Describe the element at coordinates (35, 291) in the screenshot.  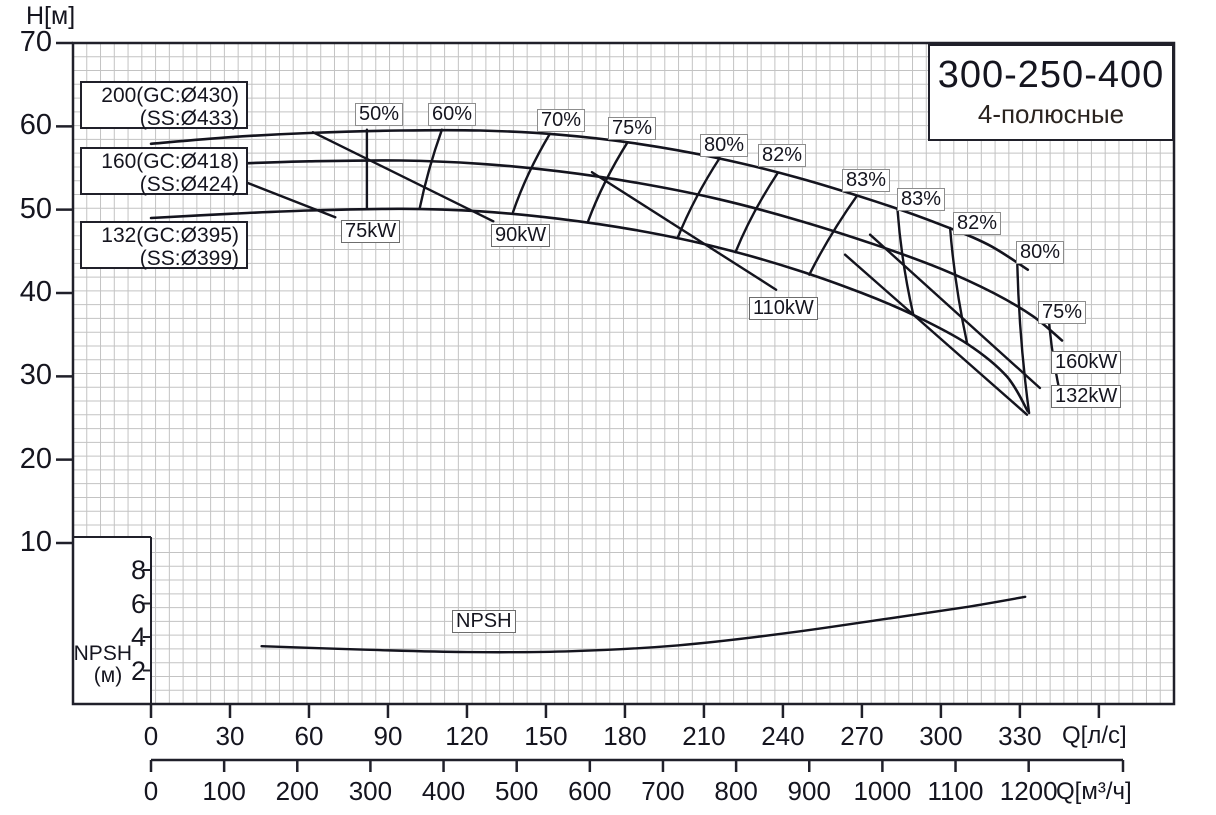
I see `h-axis-tick-40: 40` at that location.